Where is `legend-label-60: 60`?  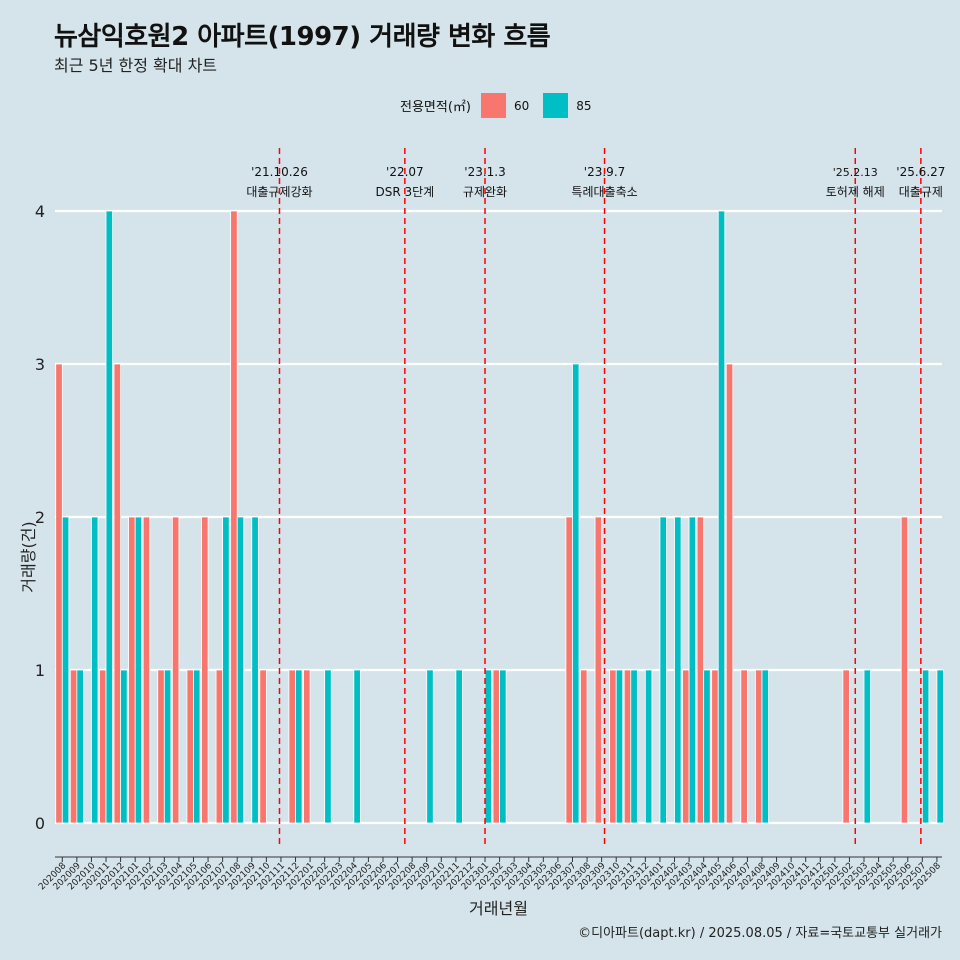 legend-label-60: 60 is located at coordinates (521, 105).